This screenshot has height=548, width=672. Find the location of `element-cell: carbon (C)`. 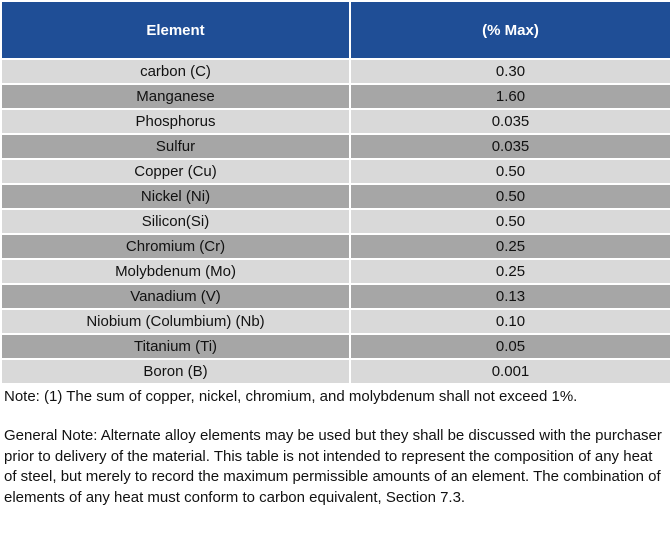

element-cell: carbon (C) is located at coordinates (176, 71).